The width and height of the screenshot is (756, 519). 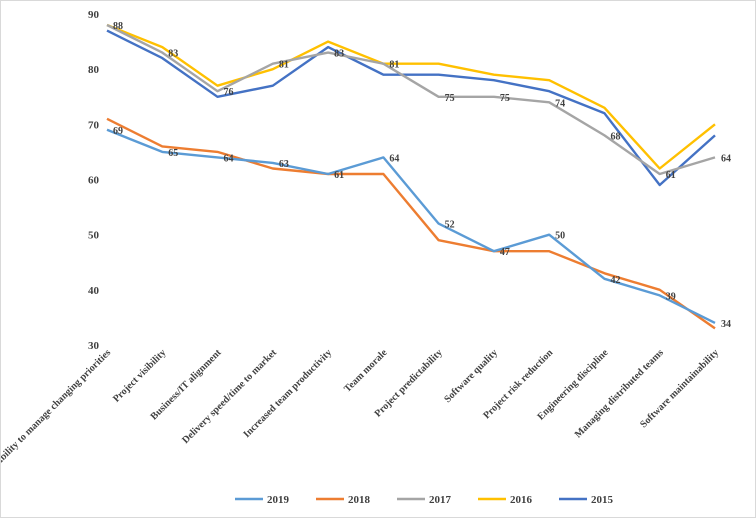 What do you see at coordinates (440, 500) in the screenshot?
I see `legend-label: 2017` at bounding box center [440, 500].